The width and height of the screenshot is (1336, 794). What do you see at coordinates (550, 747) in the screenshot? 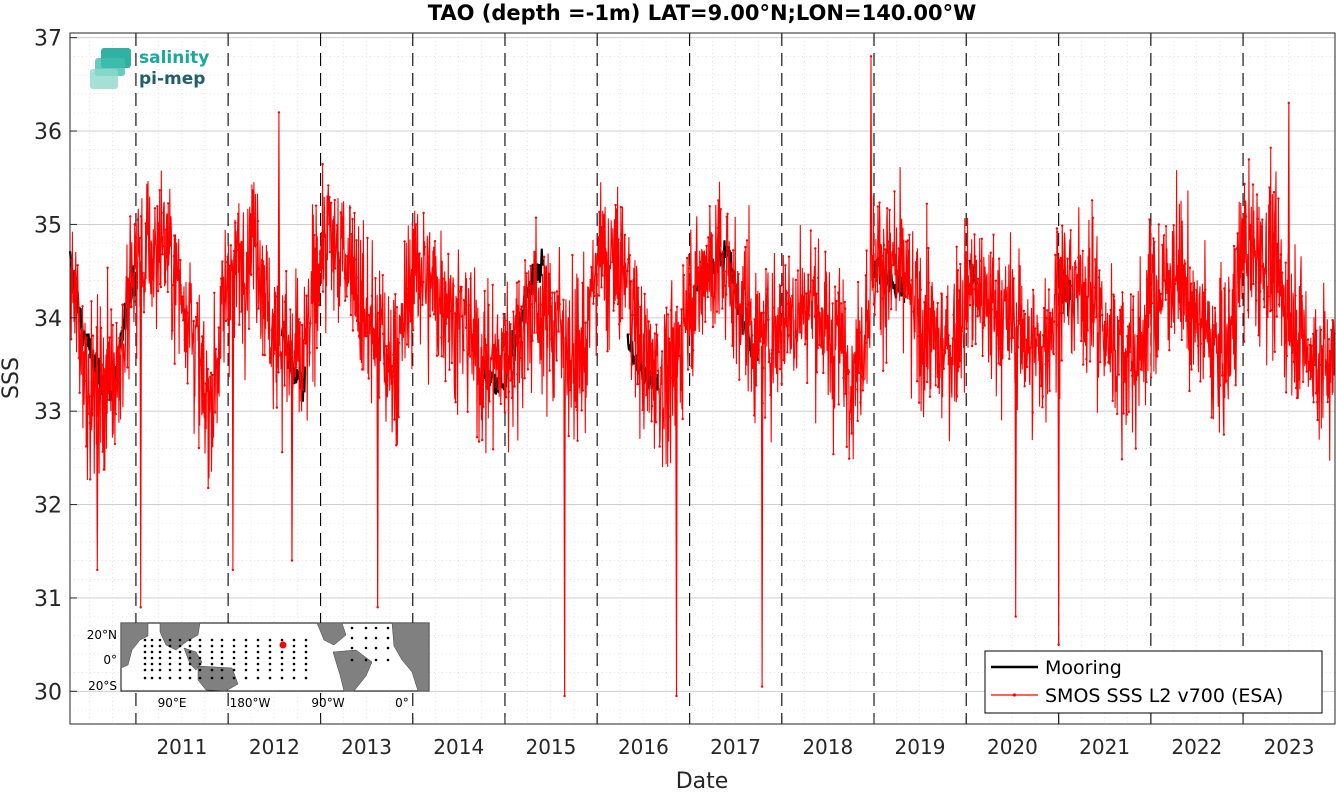
I see `x-tick-label: 2015` at bounding box center [550, 747].